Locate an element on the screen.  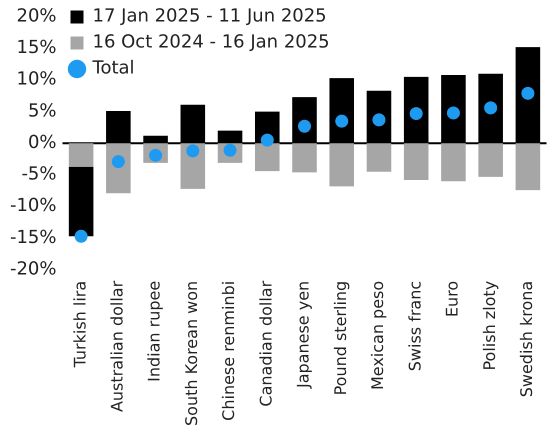
x-tick-label: Turkish lira is located at coordinates (80, 324).